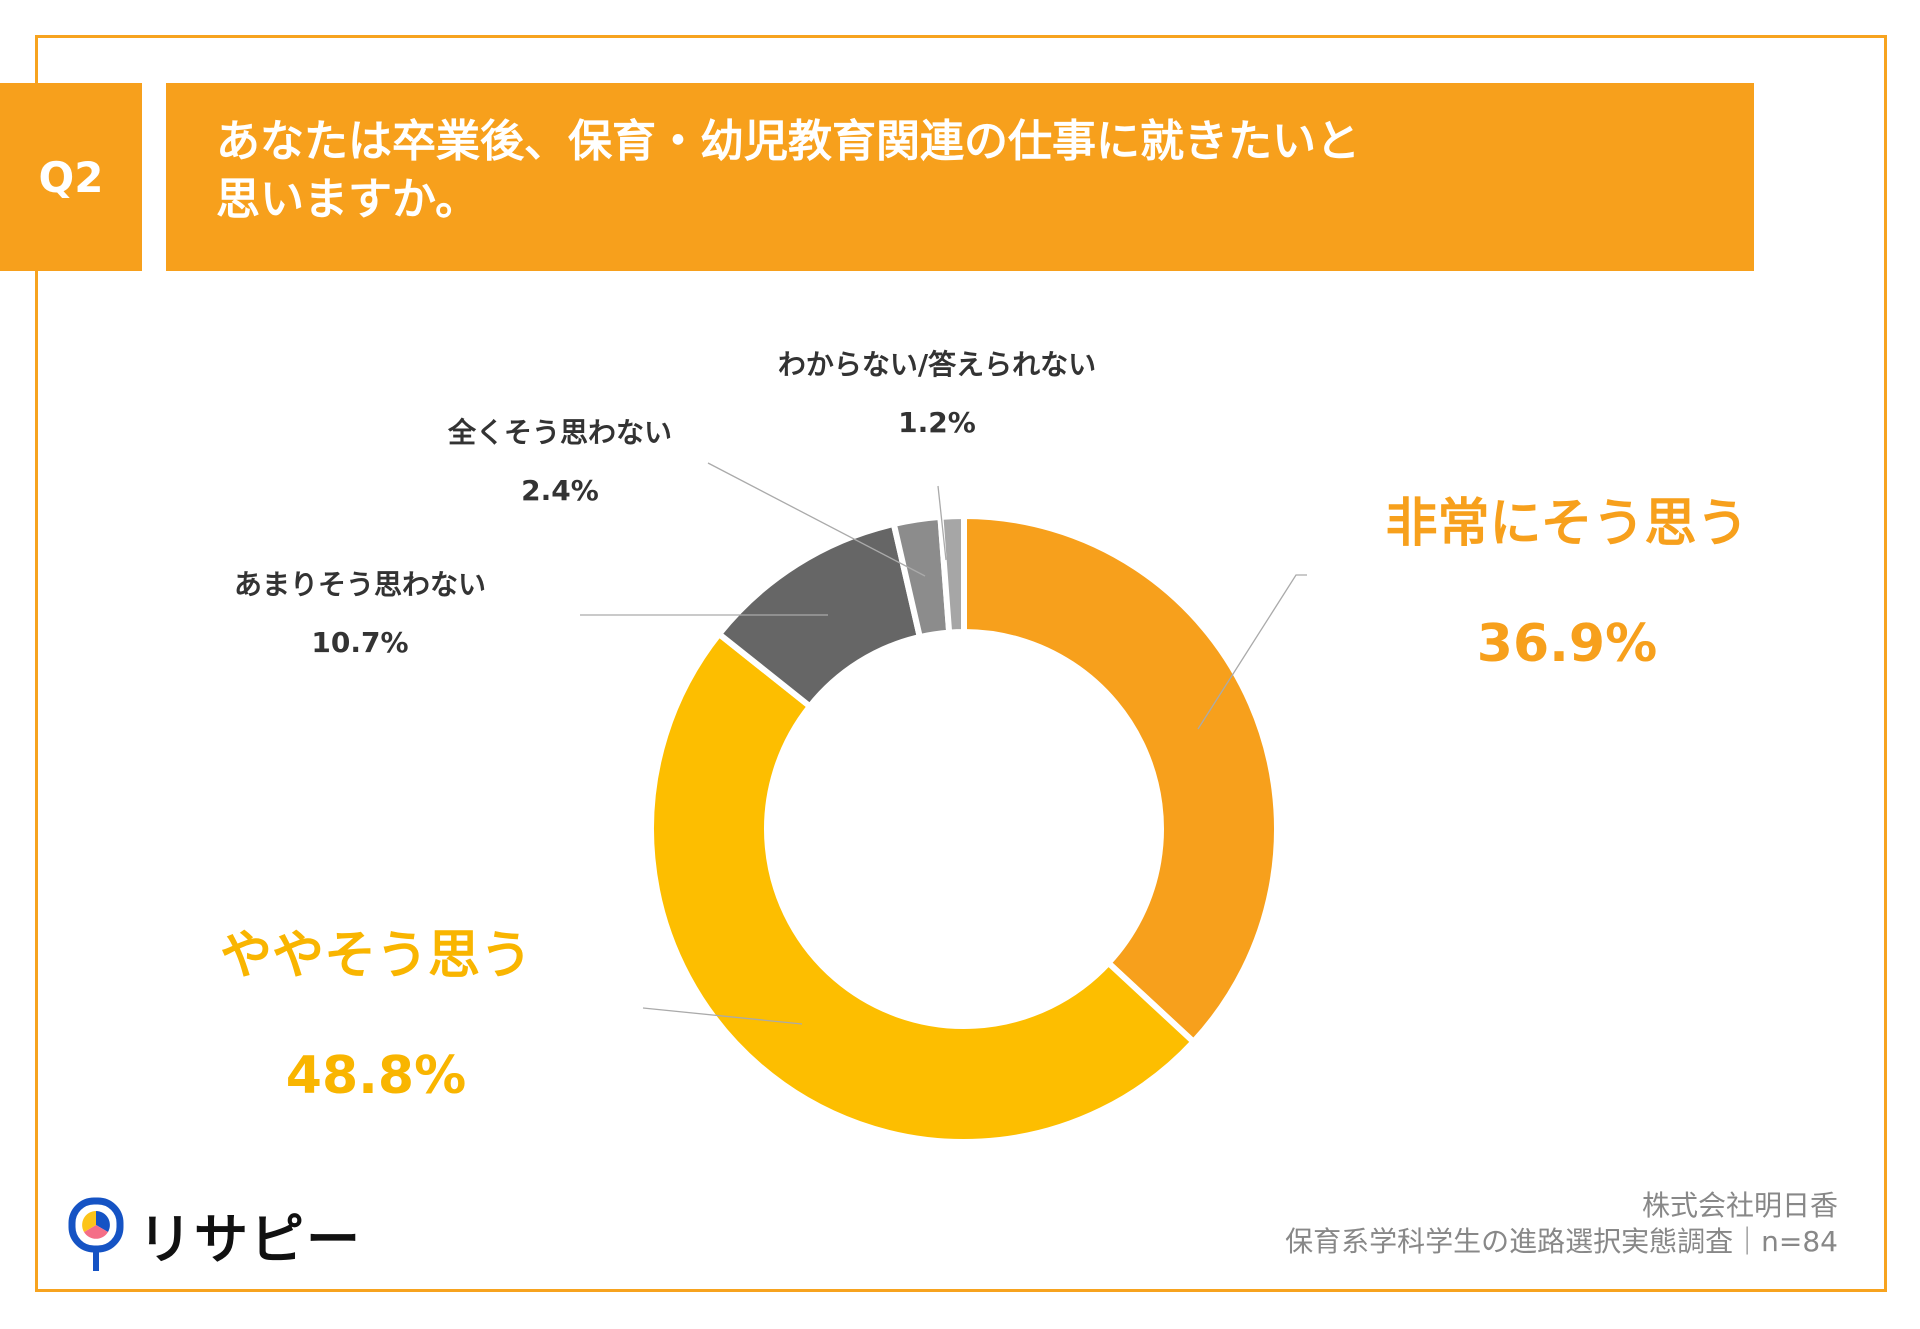 The image size is (1920, 1329). I want to click on category-label: あまりそう思わない, so click(360, 584).